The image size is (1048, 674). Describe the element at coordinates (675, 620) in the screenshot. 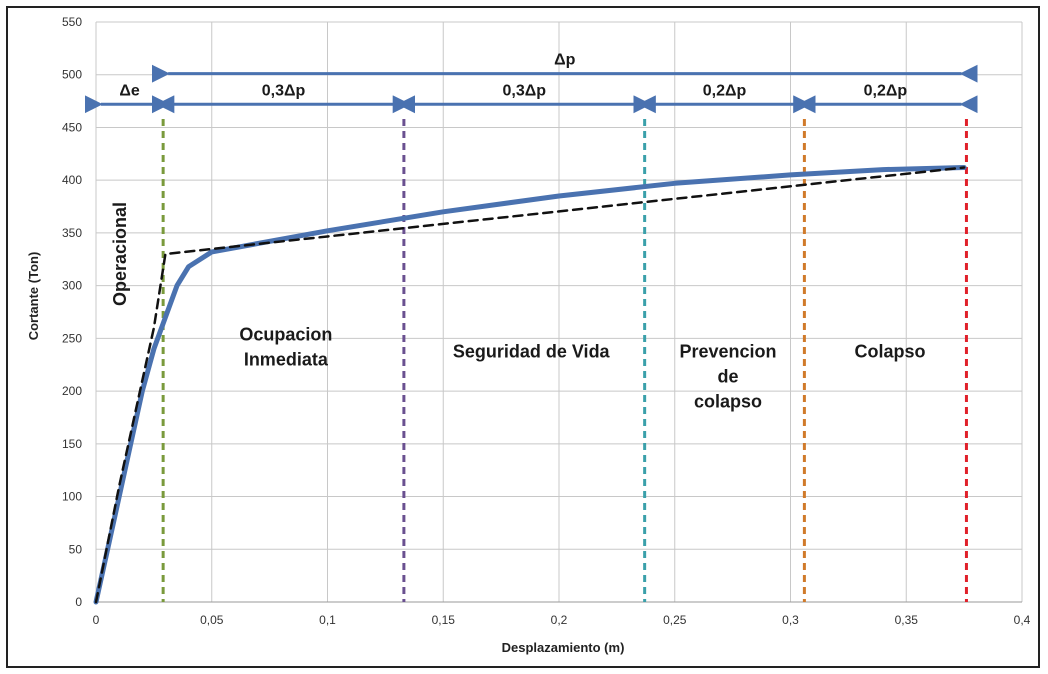

I see `x-tick-label: 0,25` at that location.